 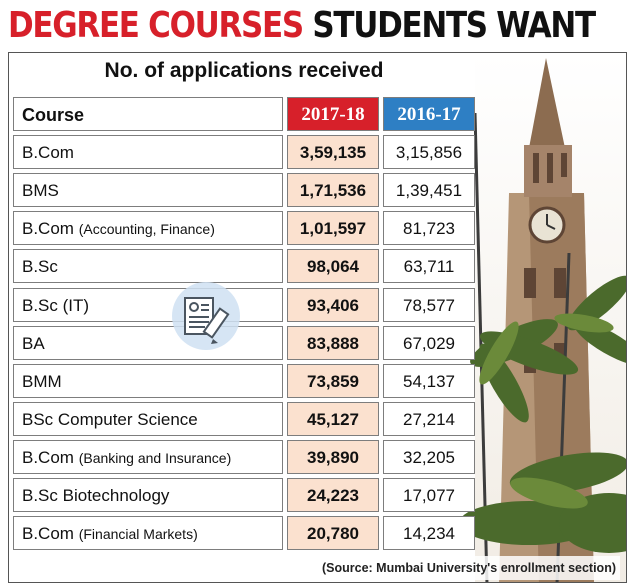 I want to click on course-cell: BMM, so click(x=148, y=381).